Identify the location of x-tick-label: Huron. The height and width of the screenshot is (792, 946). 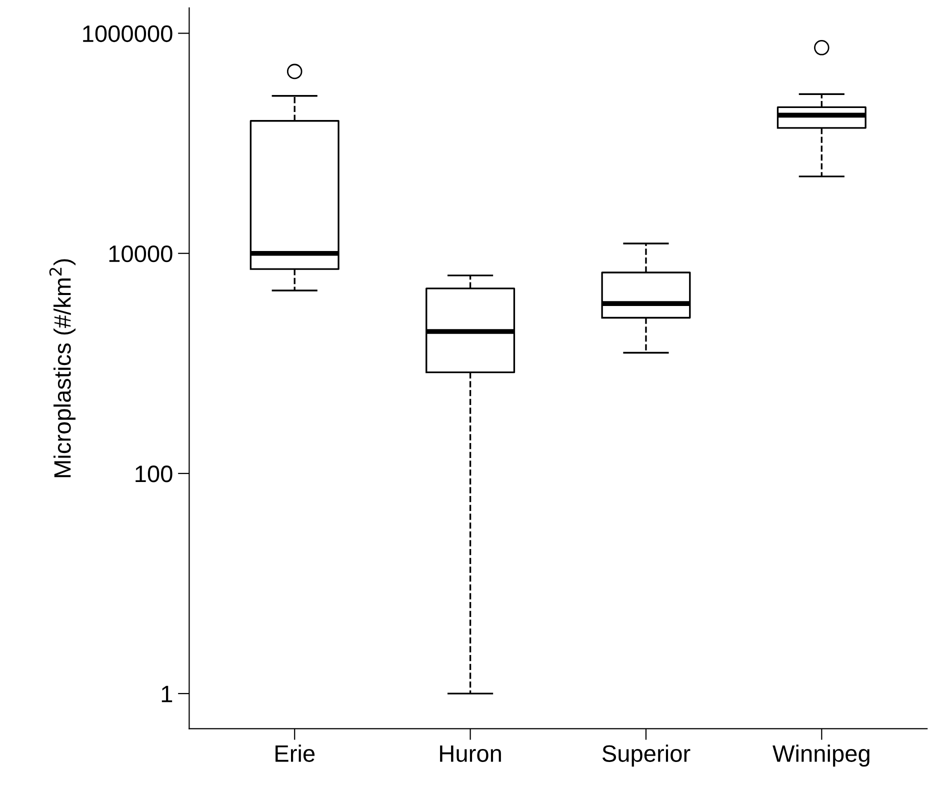
(470, 753).